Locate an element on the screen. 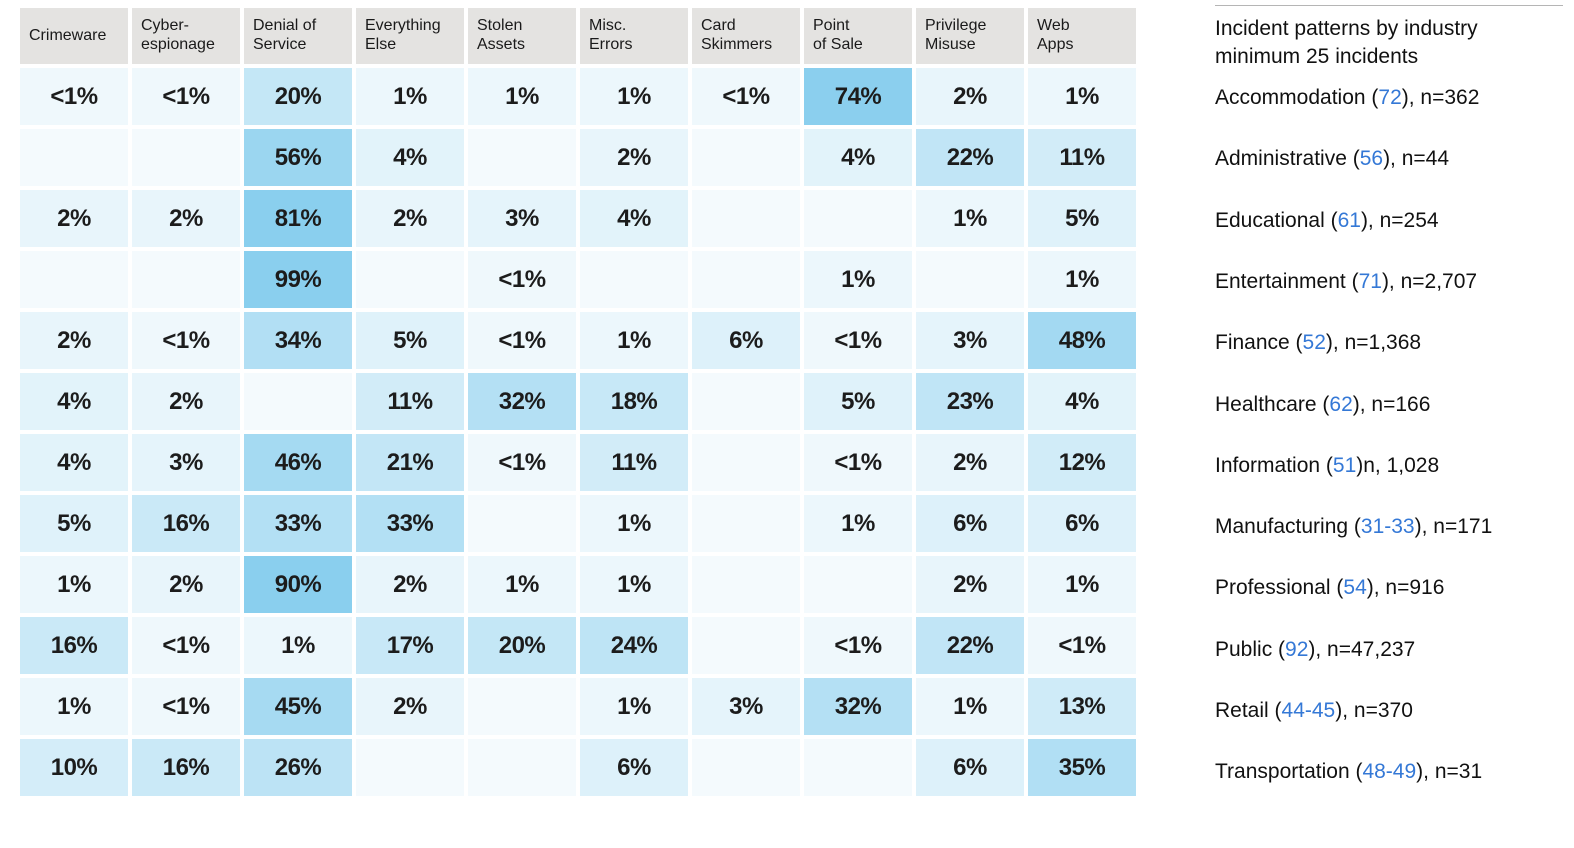  industry-name: Professional ( is located at coordinates (1279, 588).